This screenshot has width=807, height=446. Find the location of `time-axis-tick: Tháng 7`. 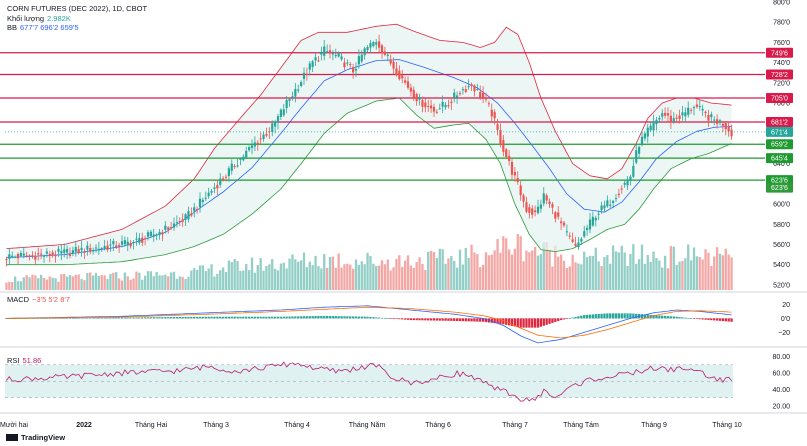

time-axis-tick: Tháng 7 is located at coordinates (515, 425).